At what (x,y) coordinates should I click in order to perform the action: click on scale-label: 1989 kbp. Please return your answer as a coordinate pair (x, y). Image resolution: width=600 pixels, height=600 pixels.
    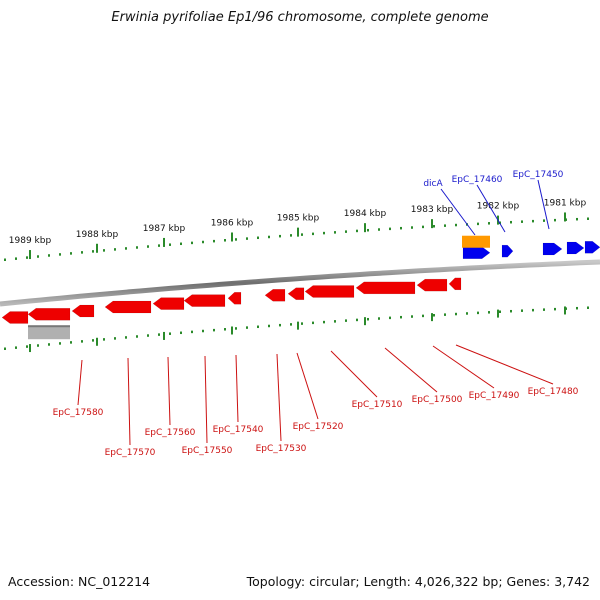
    Looking at the image, I should click on (30, 241).